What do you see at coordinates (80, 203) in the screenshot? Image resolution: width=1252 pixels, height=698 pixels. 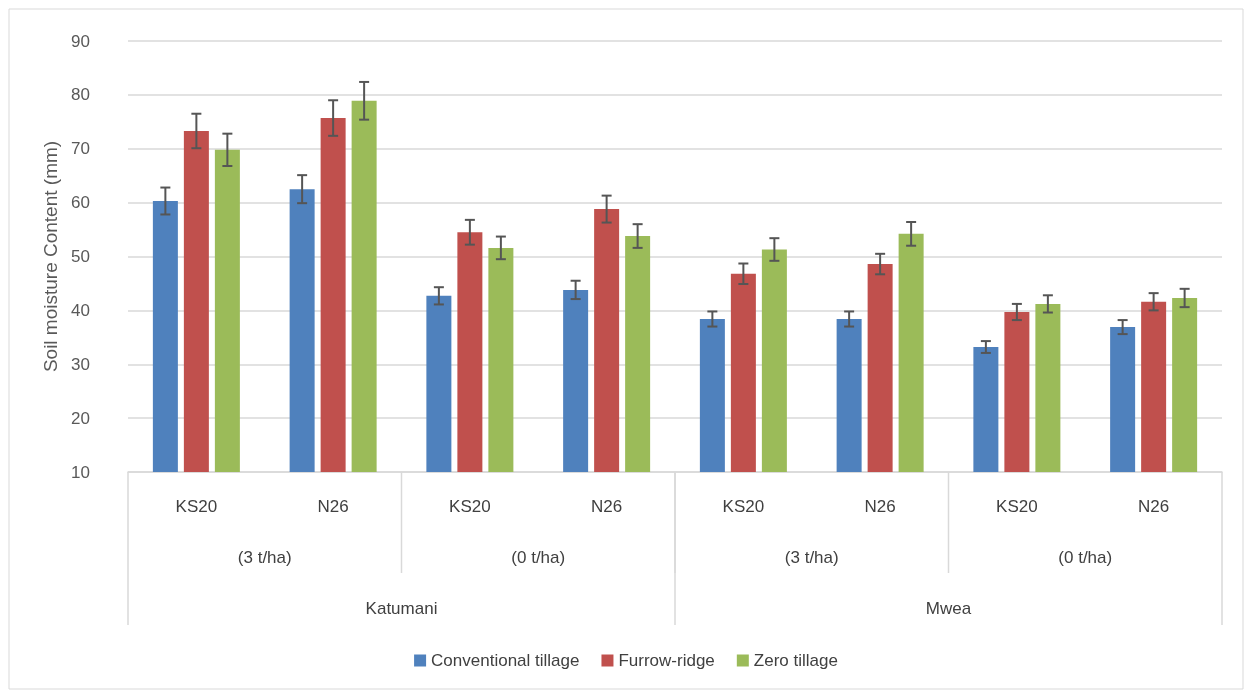 I see `y-tick-label: 60` at bounding box center [80, 203].